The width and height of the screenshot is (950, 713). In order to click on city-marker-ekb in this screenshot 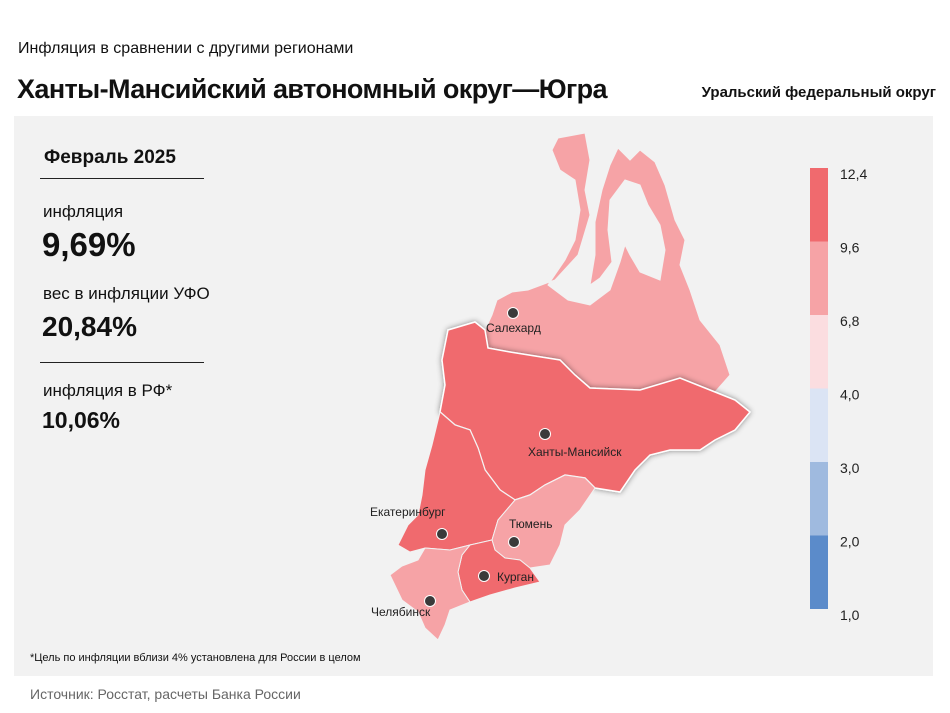, I will do `click(442, 534)`.